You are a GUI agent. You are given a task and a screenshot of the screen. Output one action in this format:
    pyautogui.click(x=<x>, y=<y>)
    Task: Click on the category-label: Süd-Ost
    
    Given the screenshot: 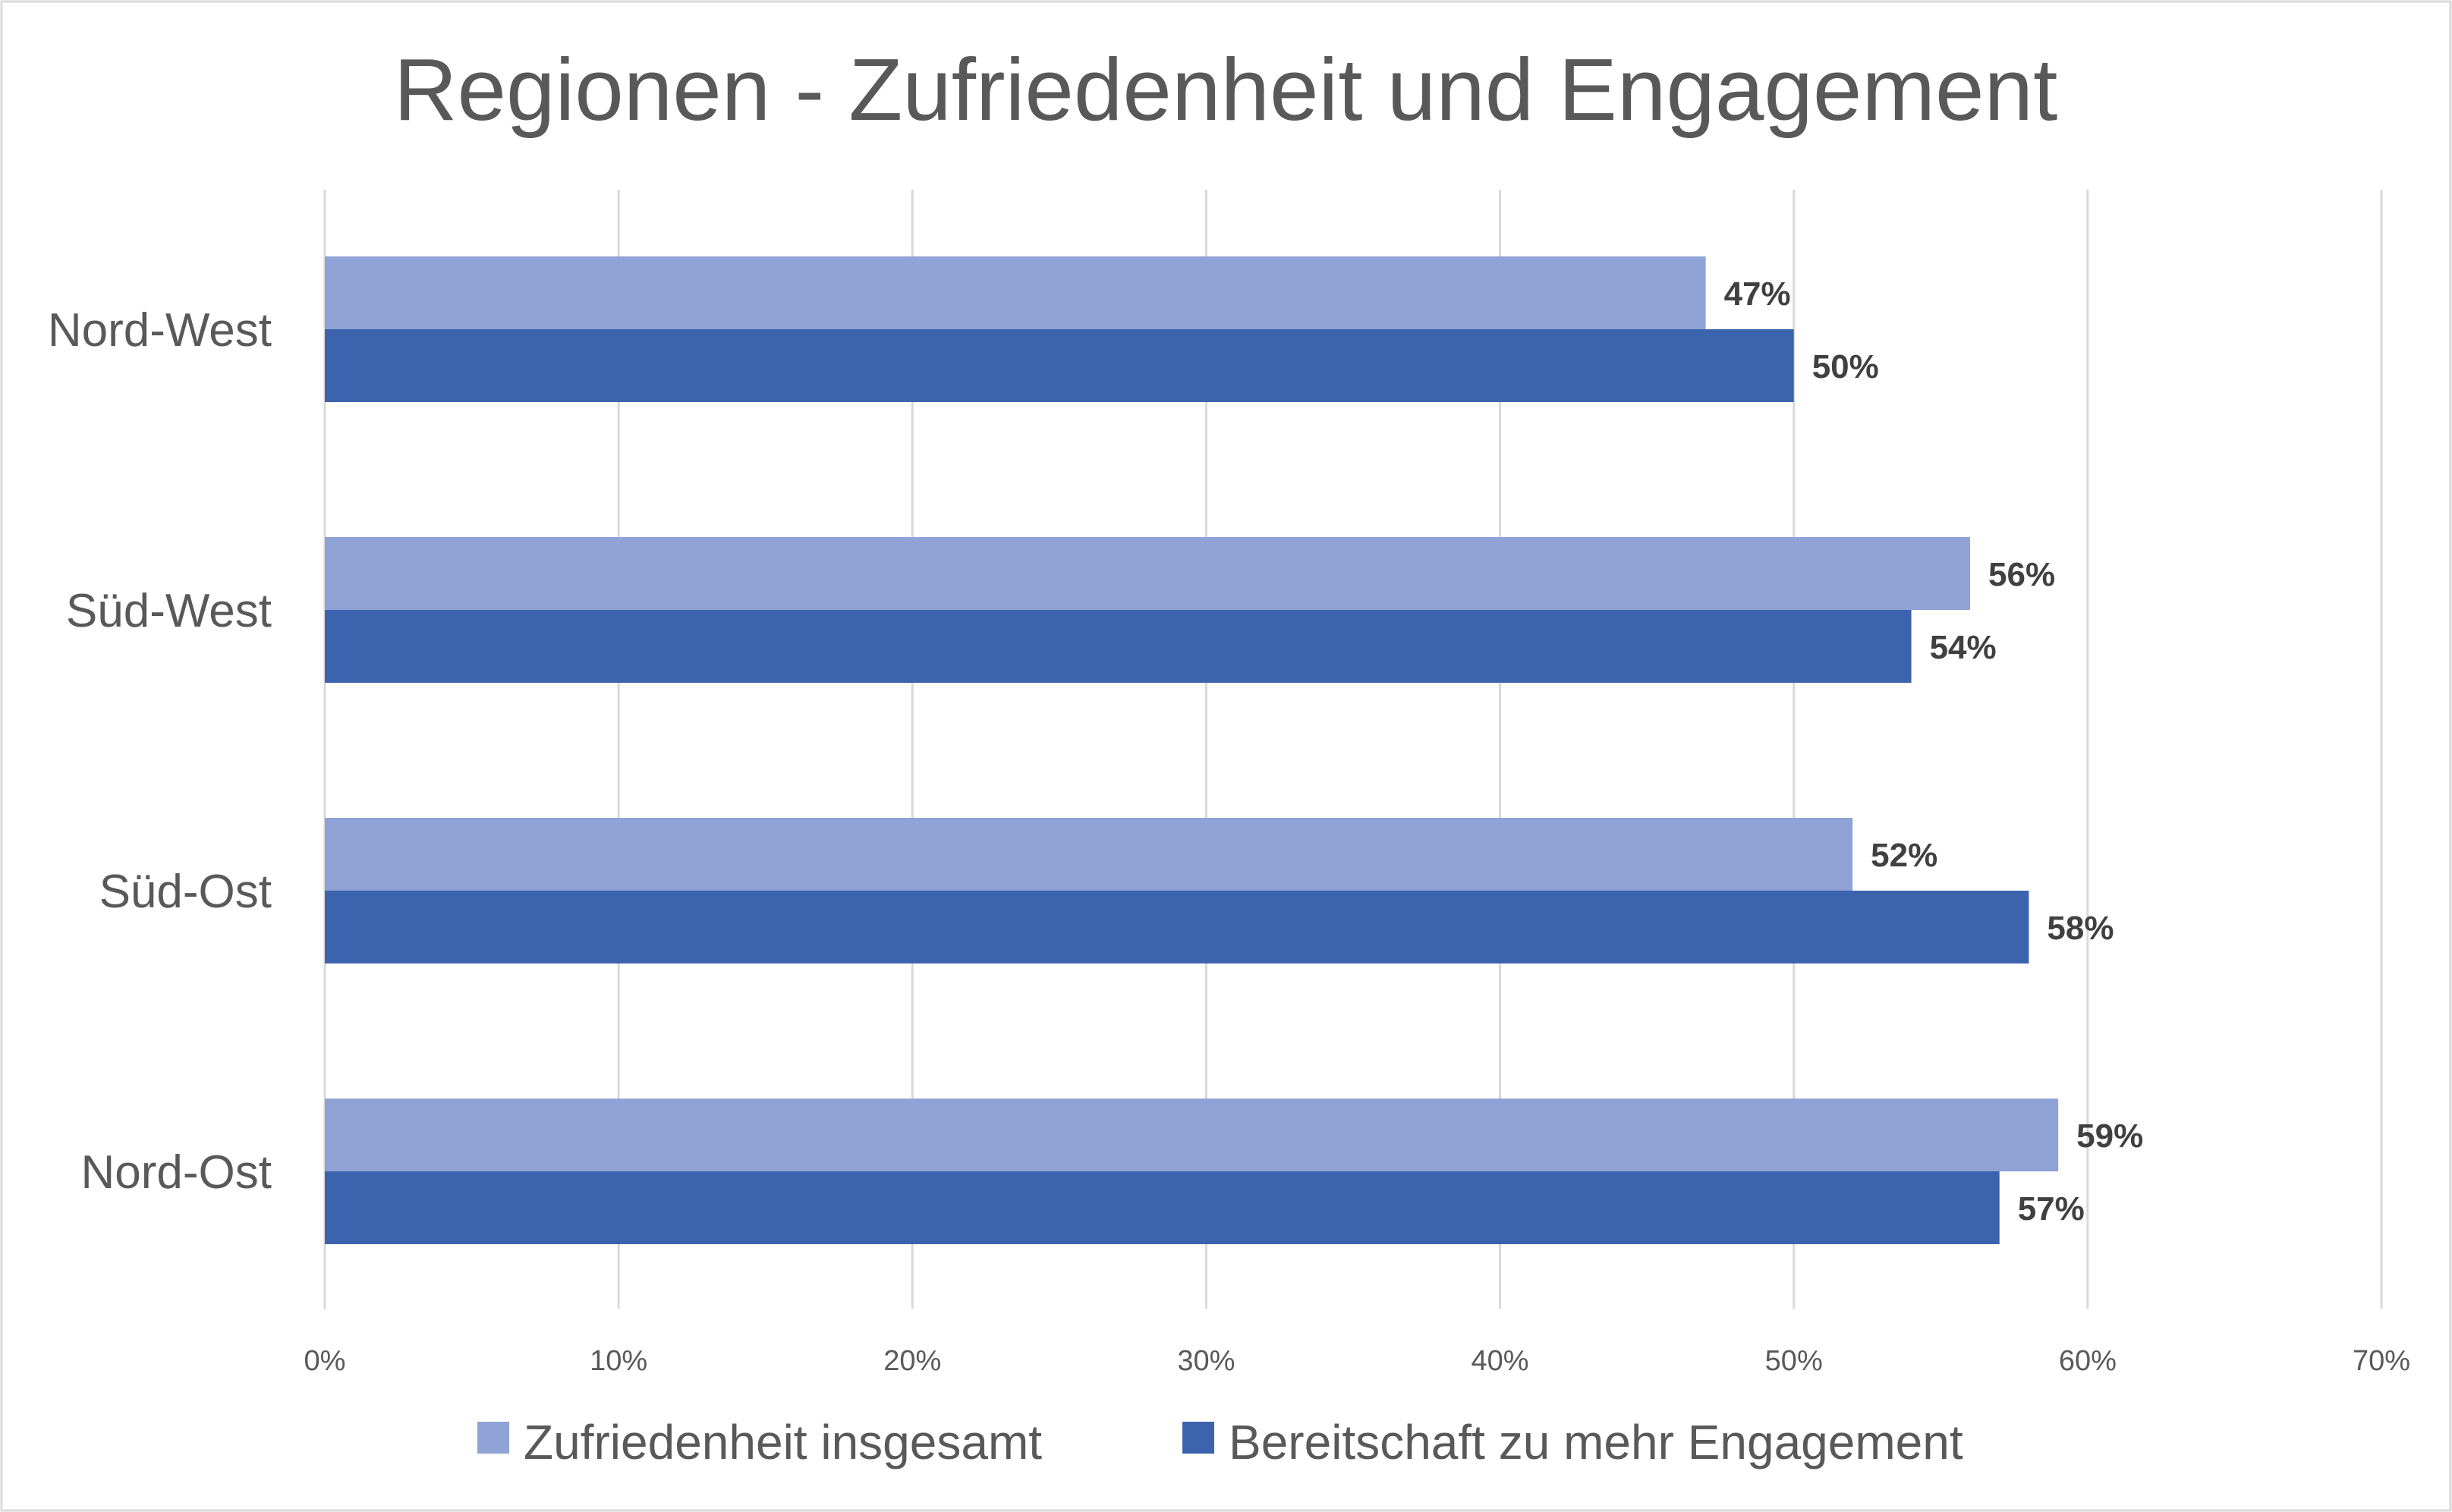 What is the action you would take?
    pyautogui.click(x=185, y=892)
    